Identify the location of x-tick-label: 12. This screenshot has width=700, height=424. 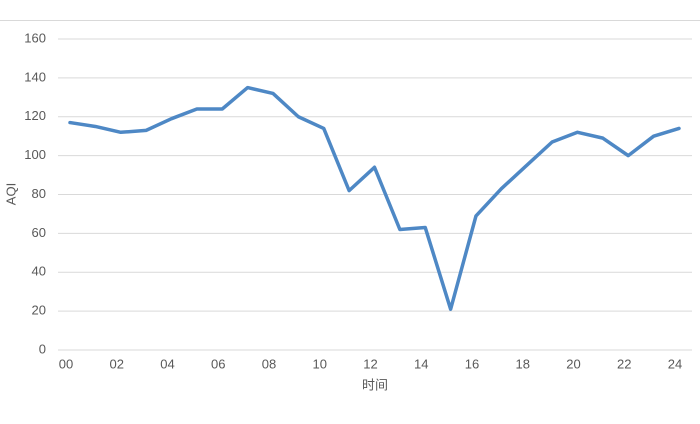
(370, 363).